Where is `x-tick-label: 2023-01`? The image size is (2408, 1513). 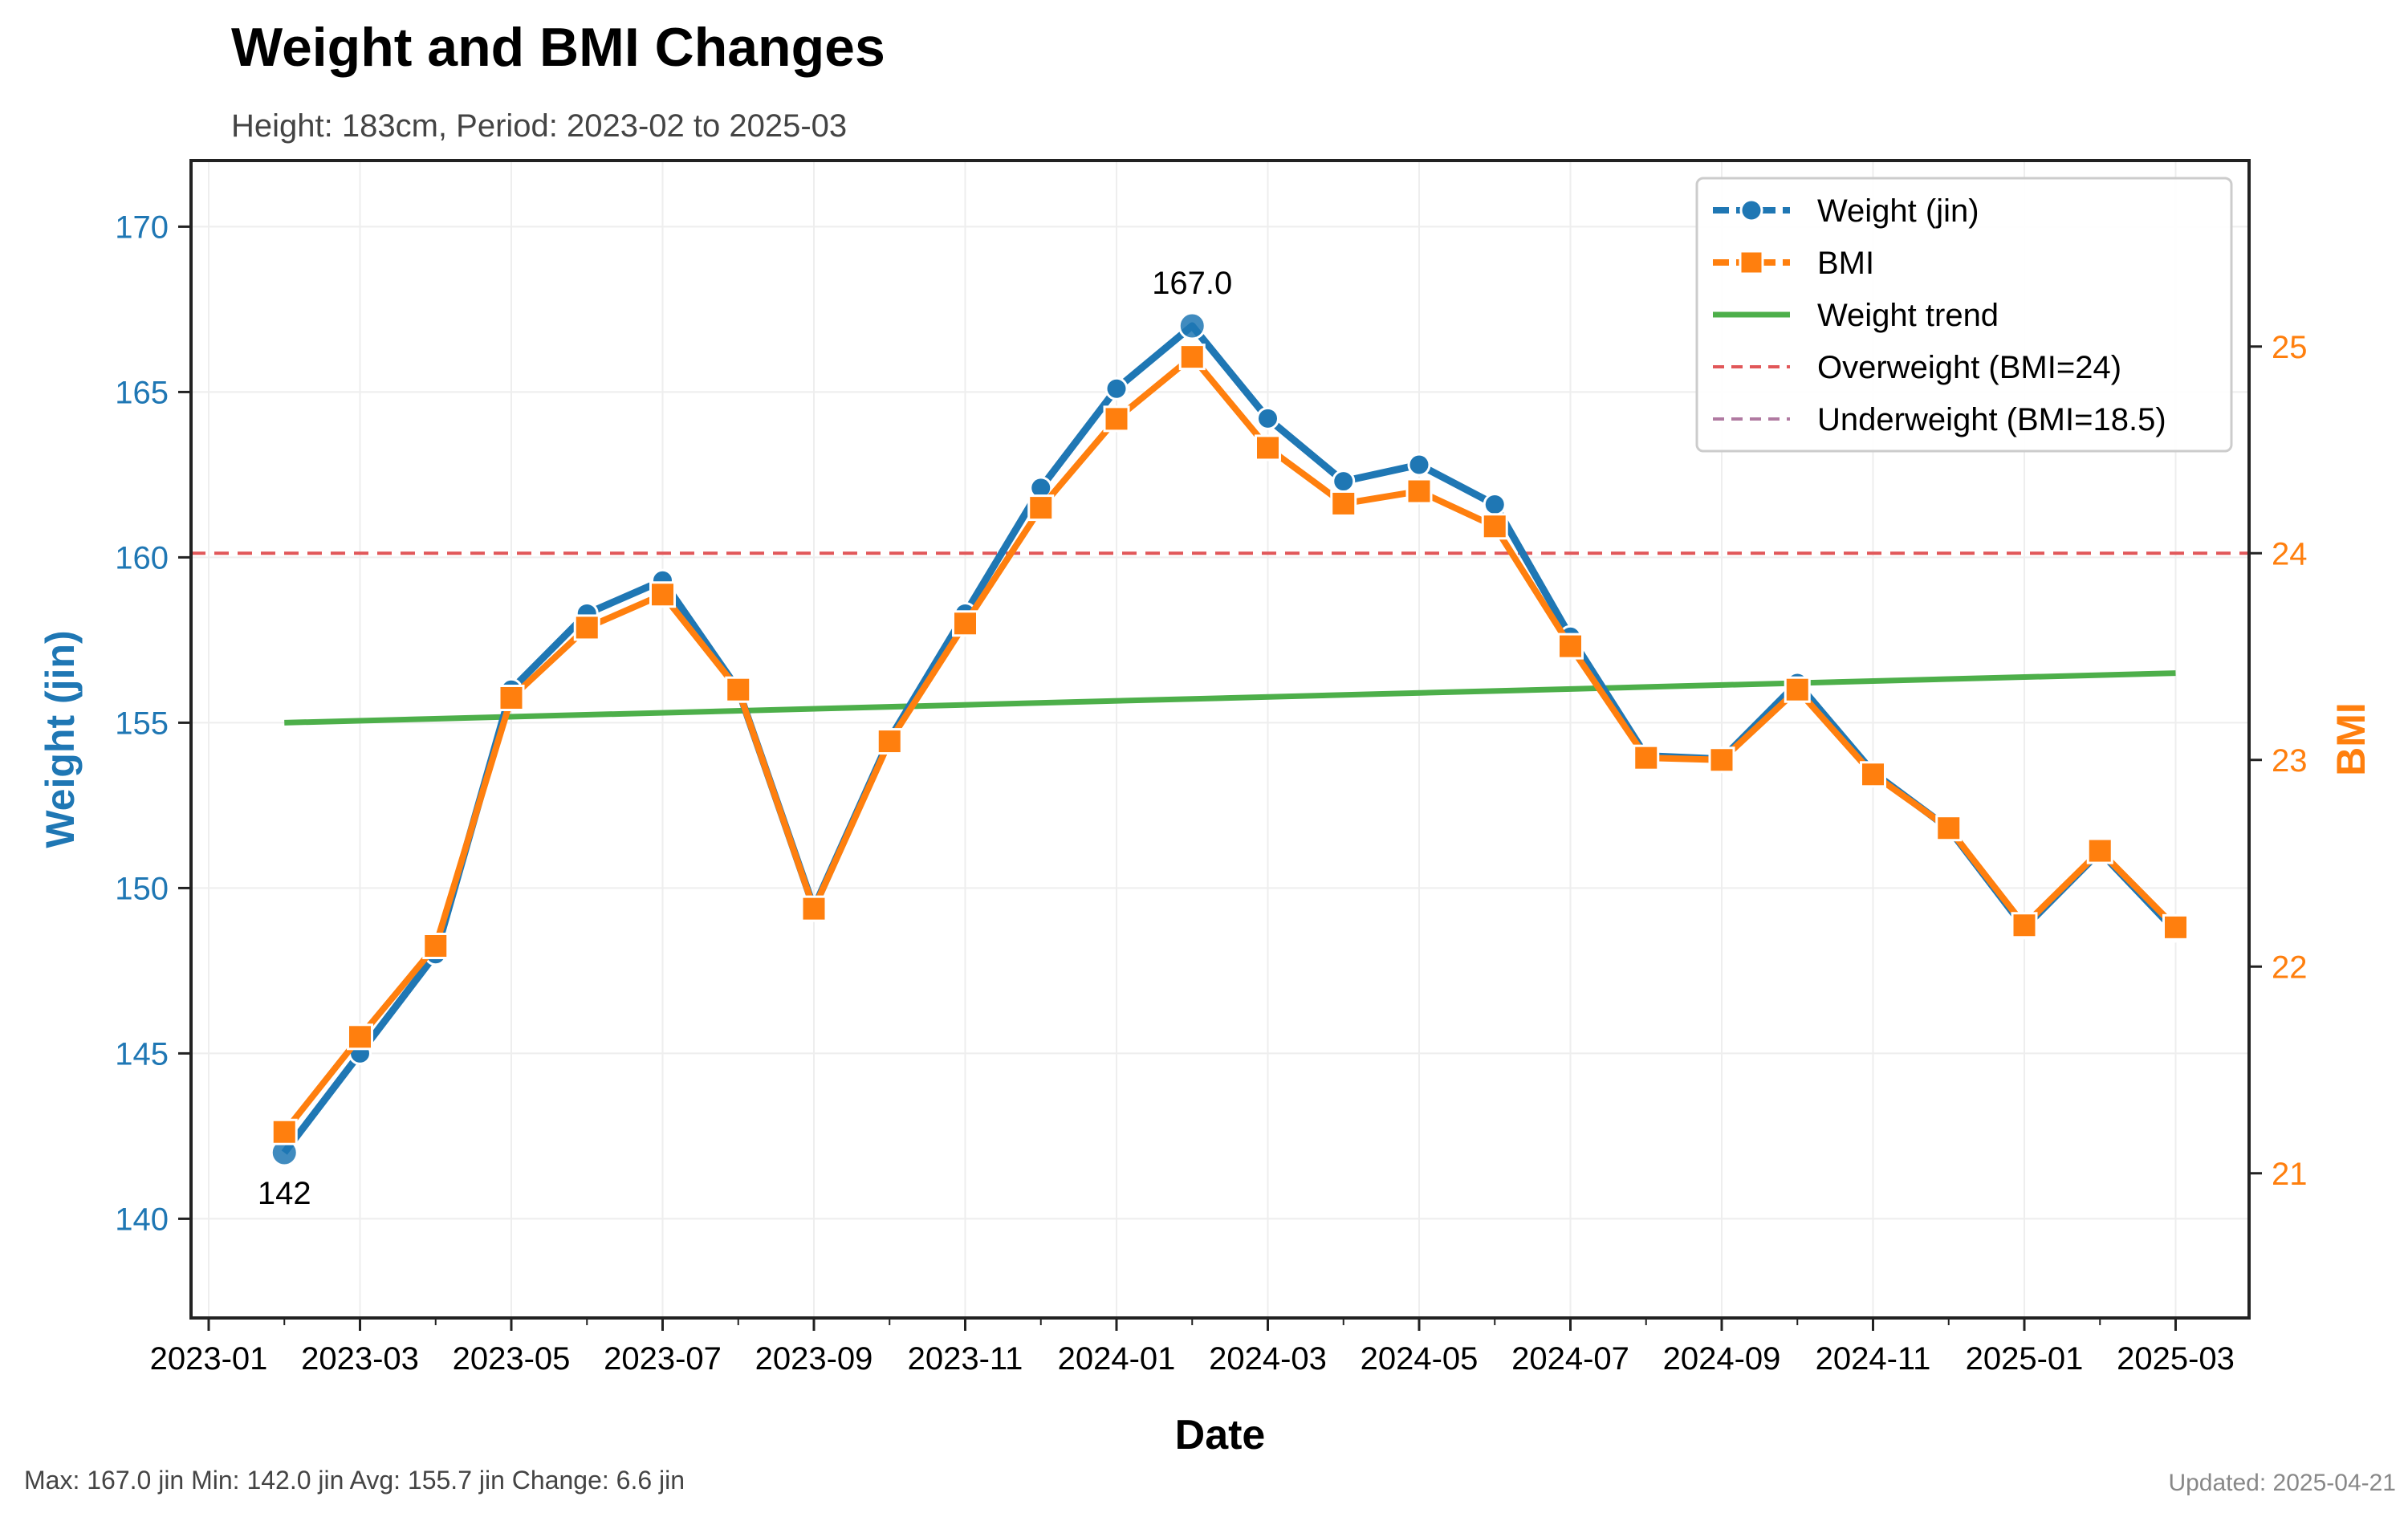
x-tick-label: 2023-01 is located at coordinates (209, 1359).